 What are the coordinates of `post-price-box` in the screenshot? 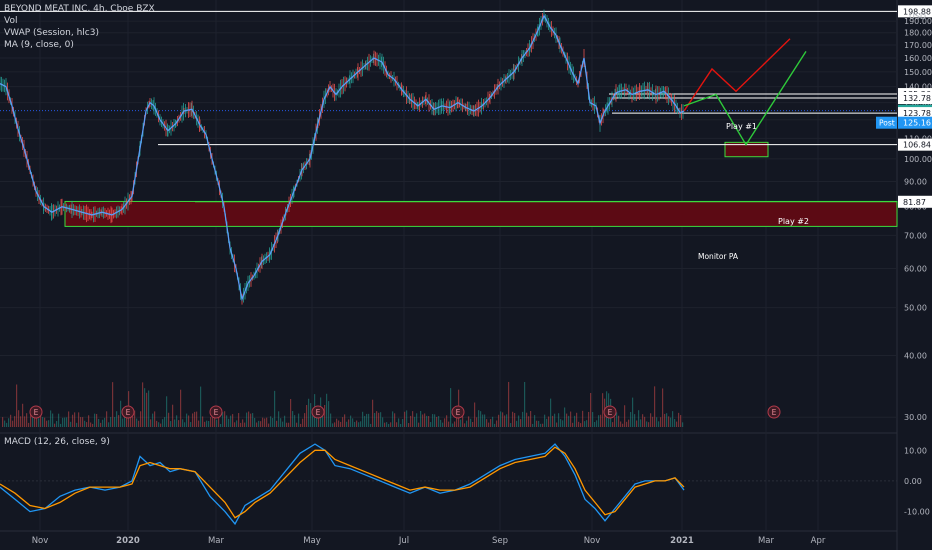 It's located at (915, 122).